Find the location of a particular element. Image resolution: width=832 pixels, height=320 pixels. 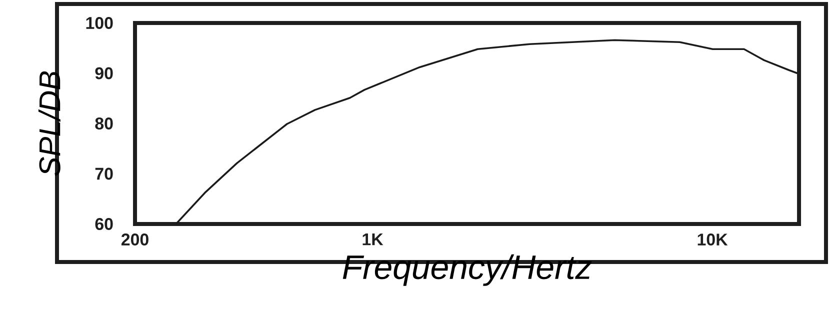

y-tick-label: 100 is located at coordinates (99, 23).